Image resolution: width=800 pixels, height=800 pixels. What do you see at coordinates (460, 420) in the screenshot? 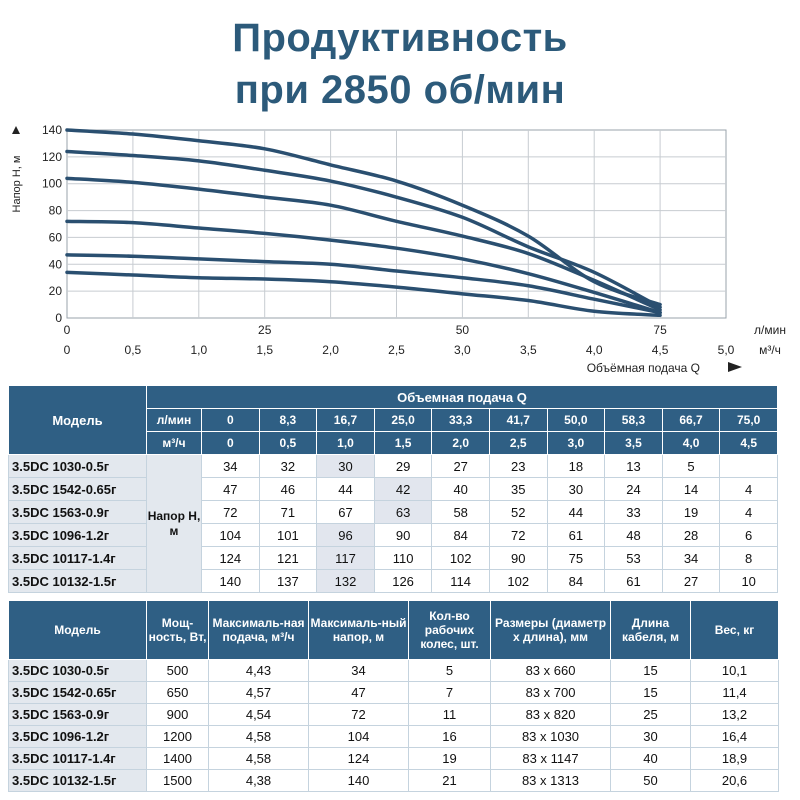
I see `perf-lpm-value: 33,3` at bounding box center [460, 420].